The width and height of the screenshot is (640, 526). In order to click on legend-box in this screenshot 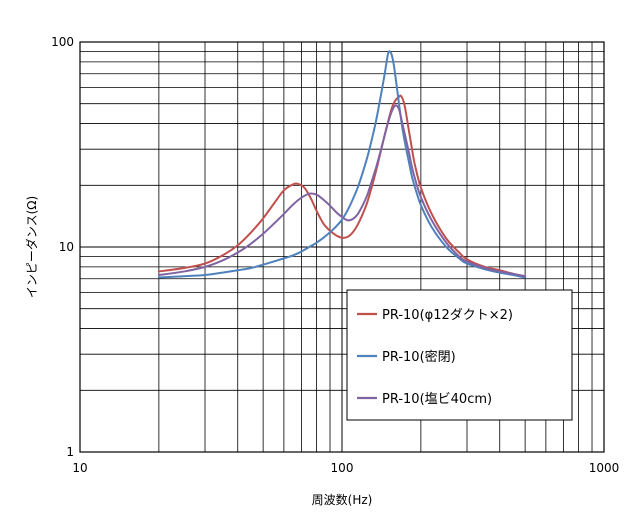, I will do `click(459, 355)`.